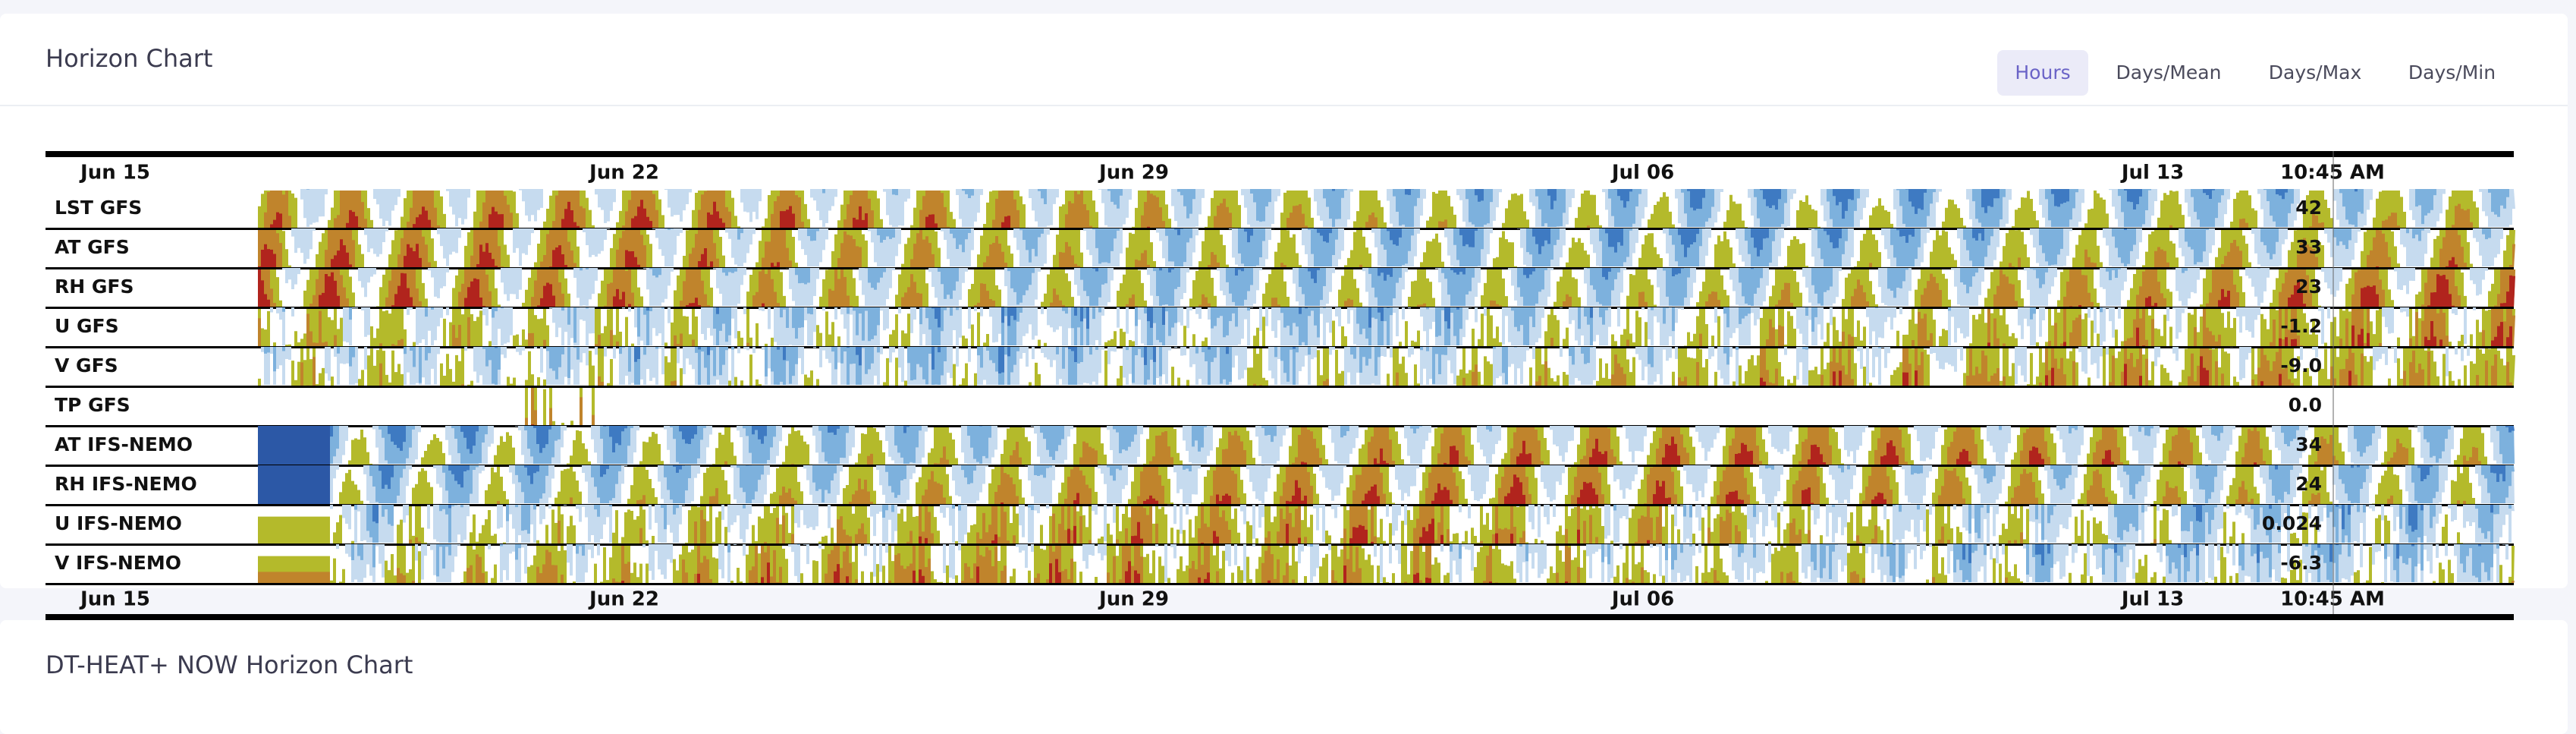 The height and width of the screenshot is (734, 2576). I want to click on row-label: U IFS-NEMO, so click(118, 523).